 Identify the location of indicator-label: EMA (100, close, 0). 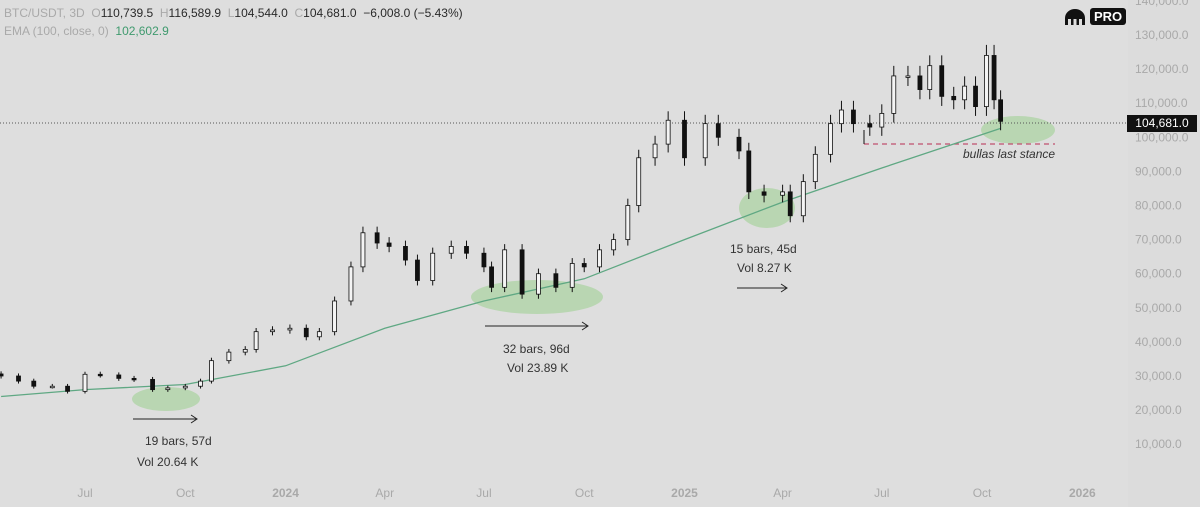
(56, 31).